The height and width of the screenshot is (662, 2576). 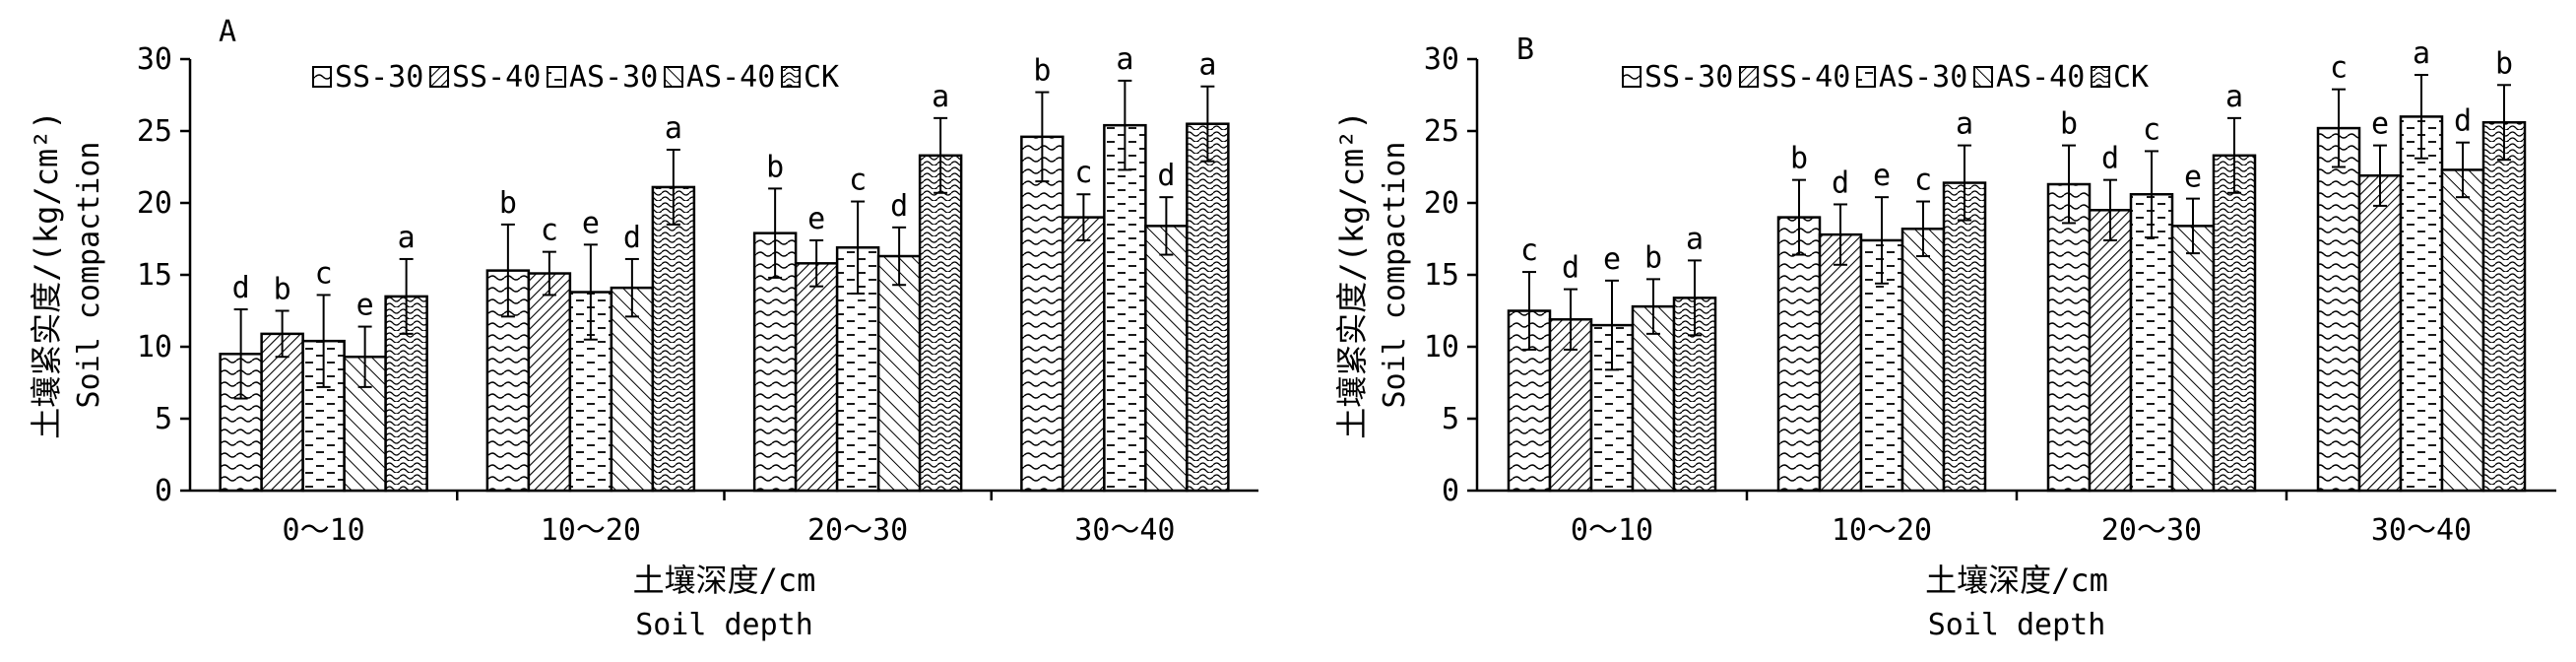 I want to click on panel-label: B, so click(x=1525, y=50).